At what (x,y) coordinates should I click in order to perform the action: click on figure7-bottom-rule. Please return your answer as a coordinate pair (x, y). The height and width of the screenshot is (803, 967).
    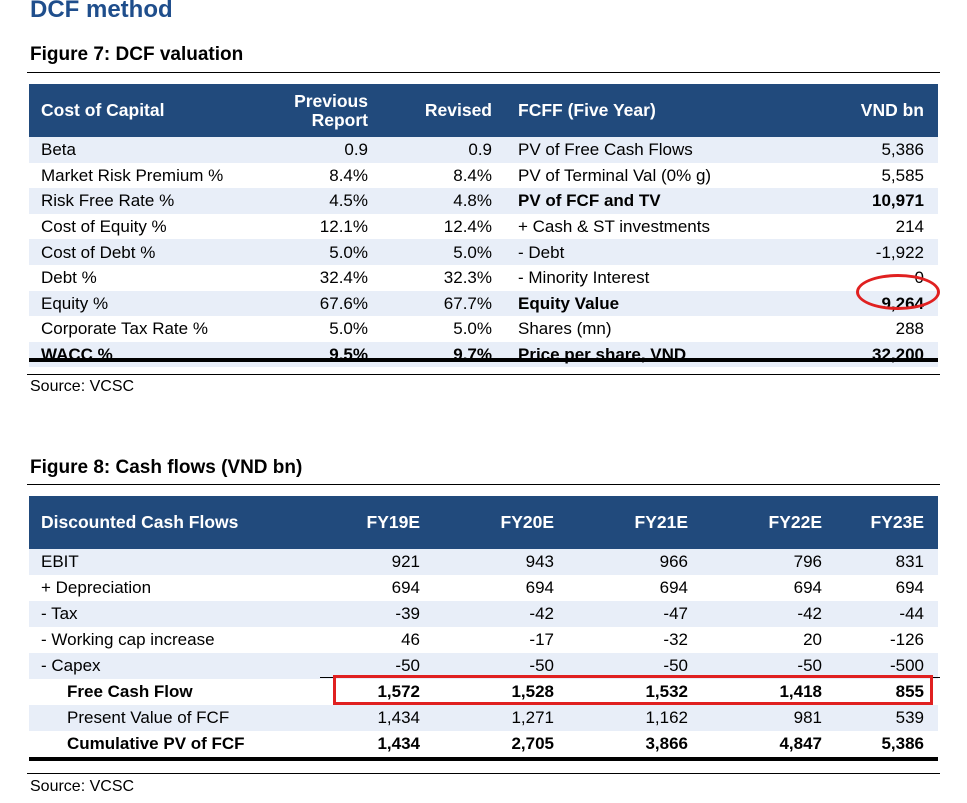
    Looking at the image, I should click on (483, 360).